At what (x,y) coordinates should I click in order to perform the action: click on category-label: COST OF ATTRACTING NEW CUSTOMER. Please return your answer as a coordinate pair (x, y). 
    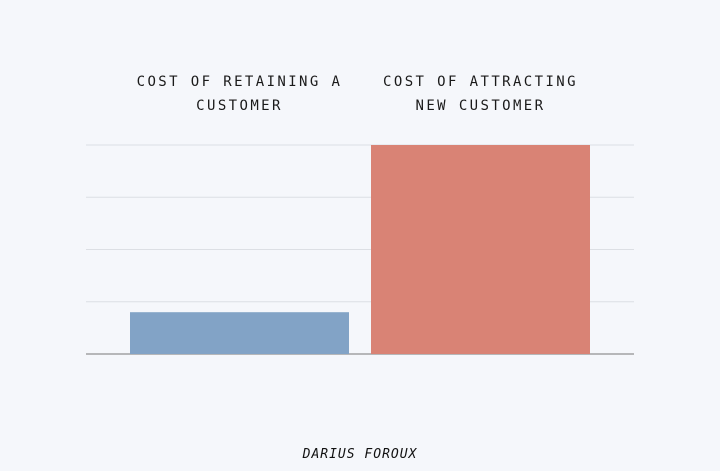
    Looking at the image, I should click on (480, 94).